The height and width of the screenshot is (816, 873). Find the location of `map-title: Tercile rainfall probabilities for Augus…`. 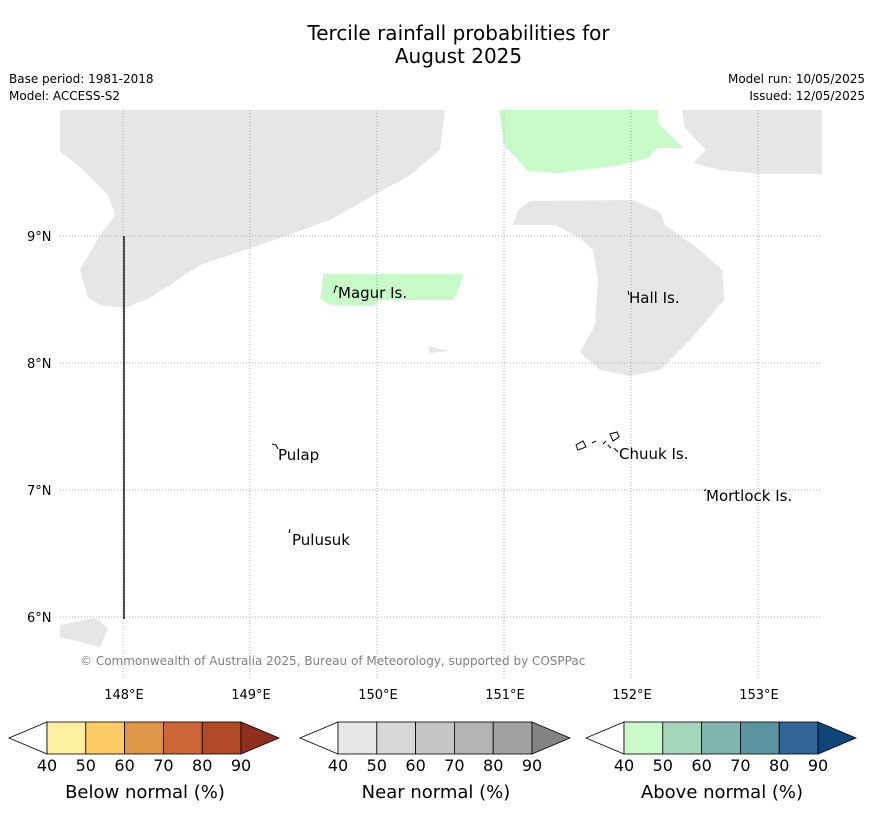

map-title: Tercile rainfall probabilities for Augus… is located at coordinates (436, 45).